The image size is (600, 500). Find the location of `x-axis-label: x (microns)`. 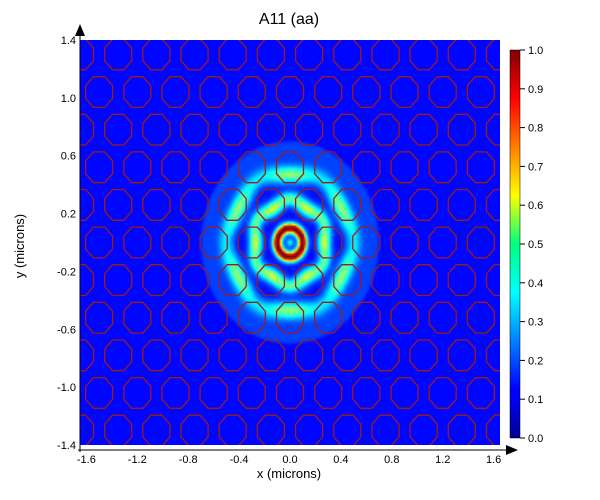

x-axis-label: x (microns) is located at coordinates (289, 473).